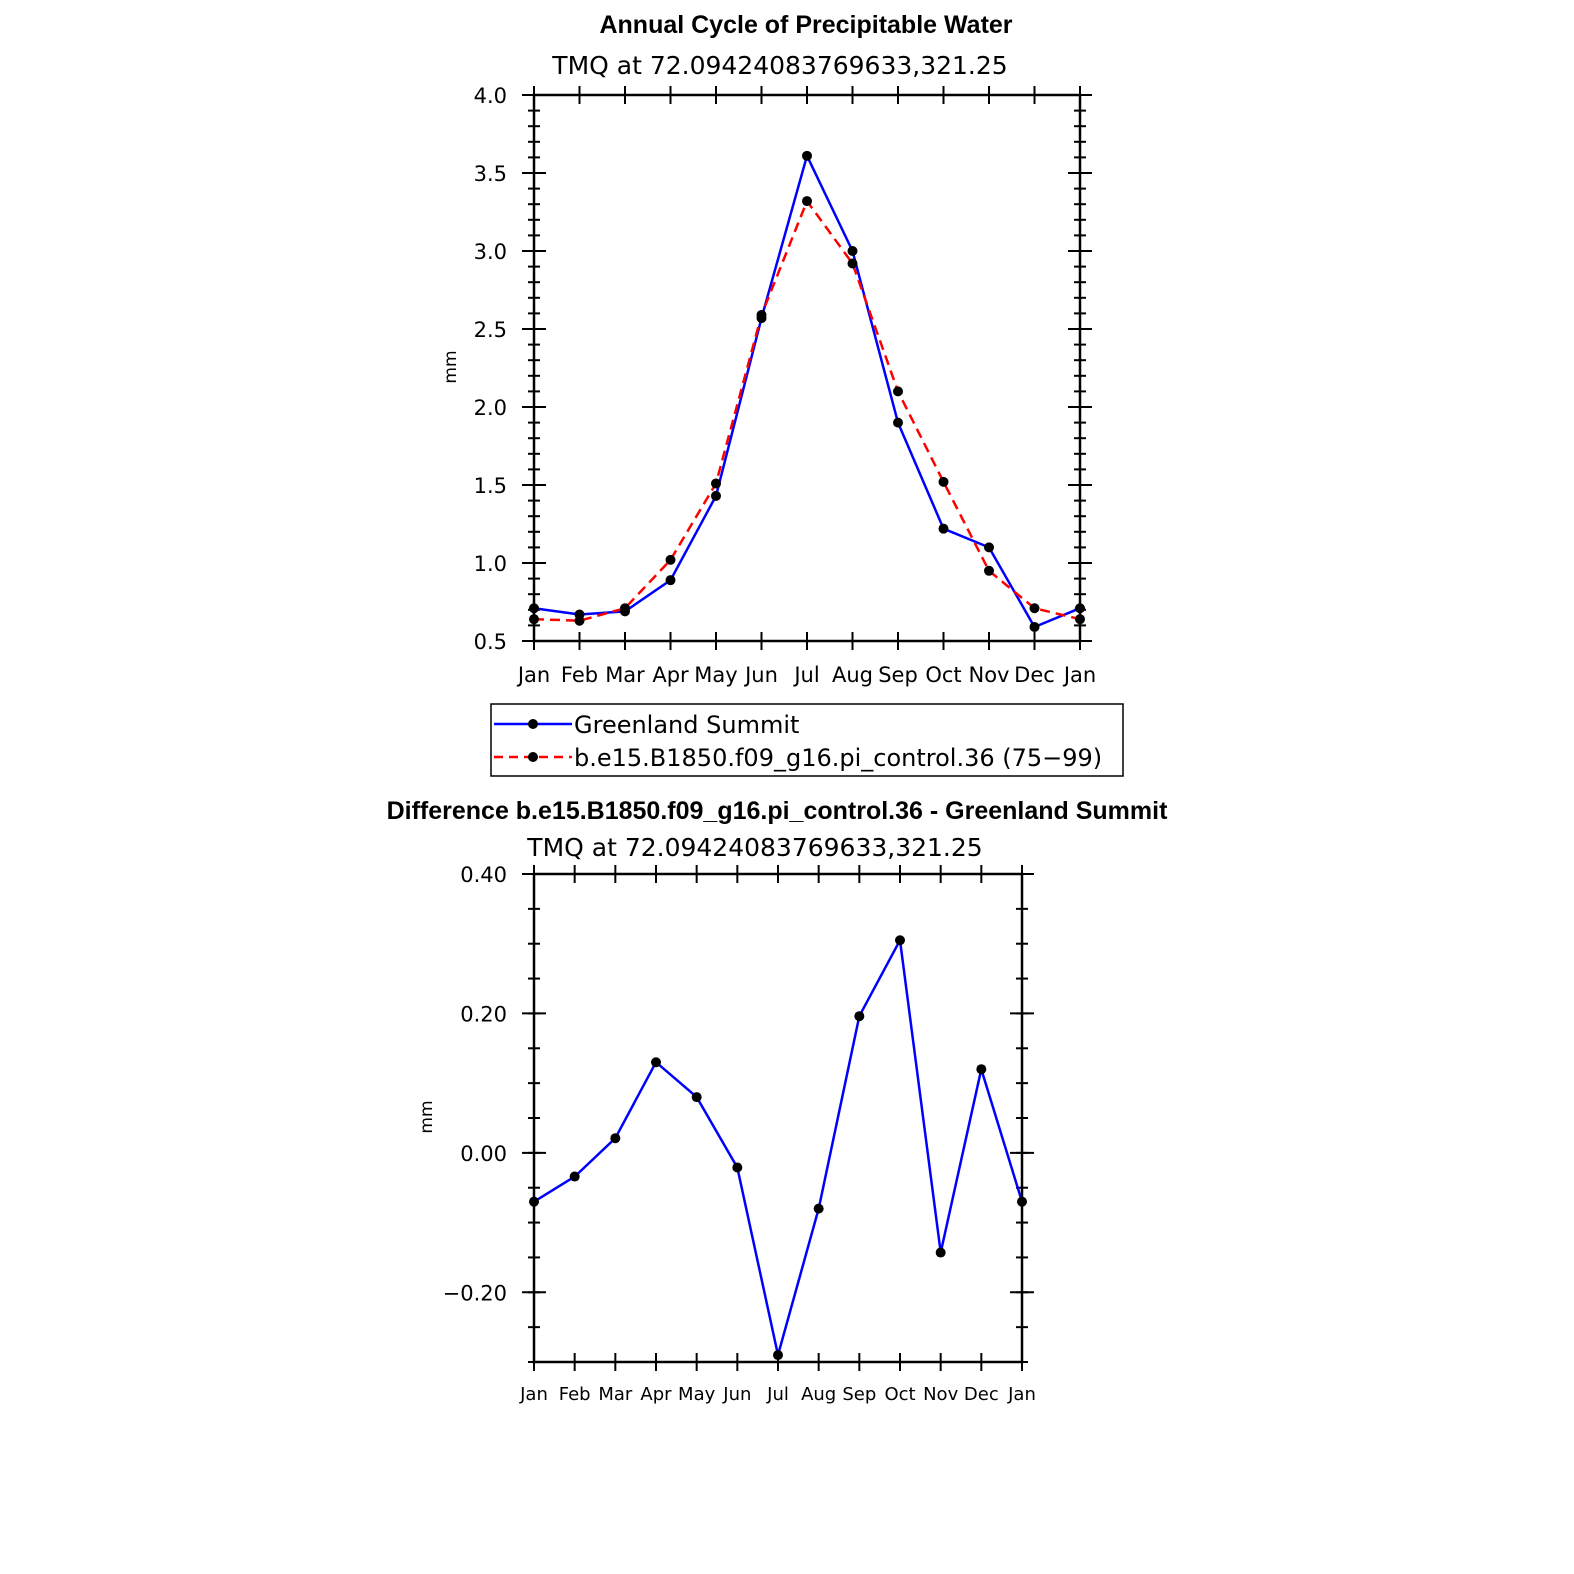 The width and height of the screenshot is (1574, 1574). I want to click on legend-marker-greenland, so click(533, 724).